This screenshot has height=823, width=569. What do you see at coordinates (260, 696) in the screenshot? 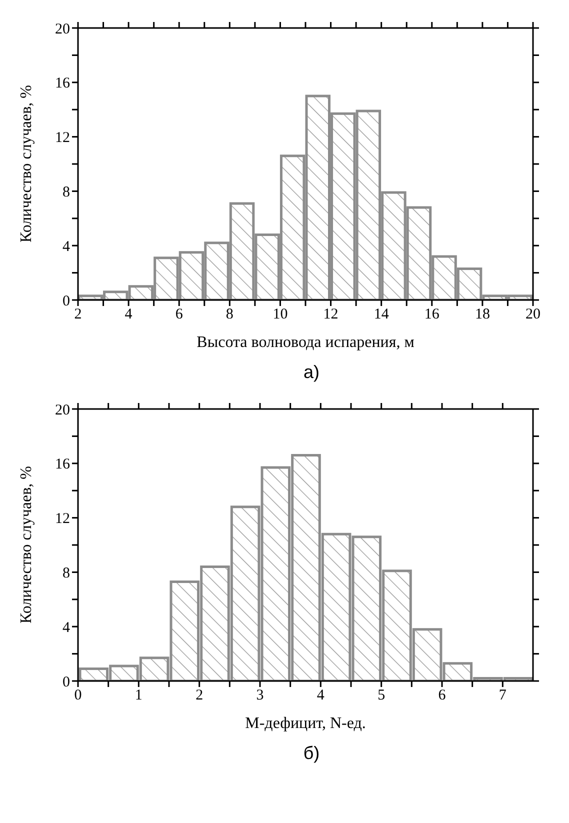
I see `x-tick-label: 3` at bounding box center [260, 696].